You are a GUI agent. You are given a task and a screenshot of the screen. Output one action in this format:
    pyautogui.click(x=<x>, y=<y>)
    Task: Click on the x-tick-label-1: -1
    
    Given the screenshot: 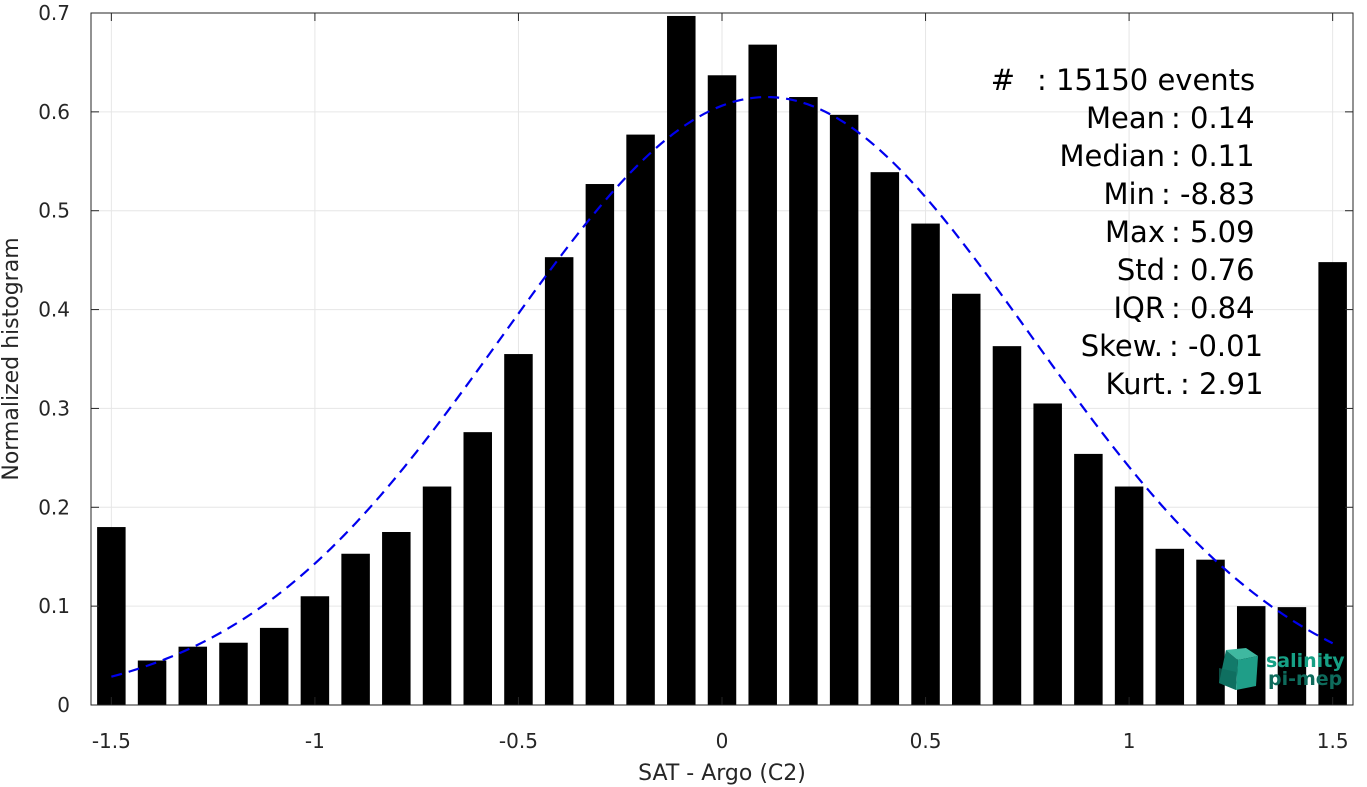 What is the action you would take?
    pyautogui.click(x=315, y=741)
    